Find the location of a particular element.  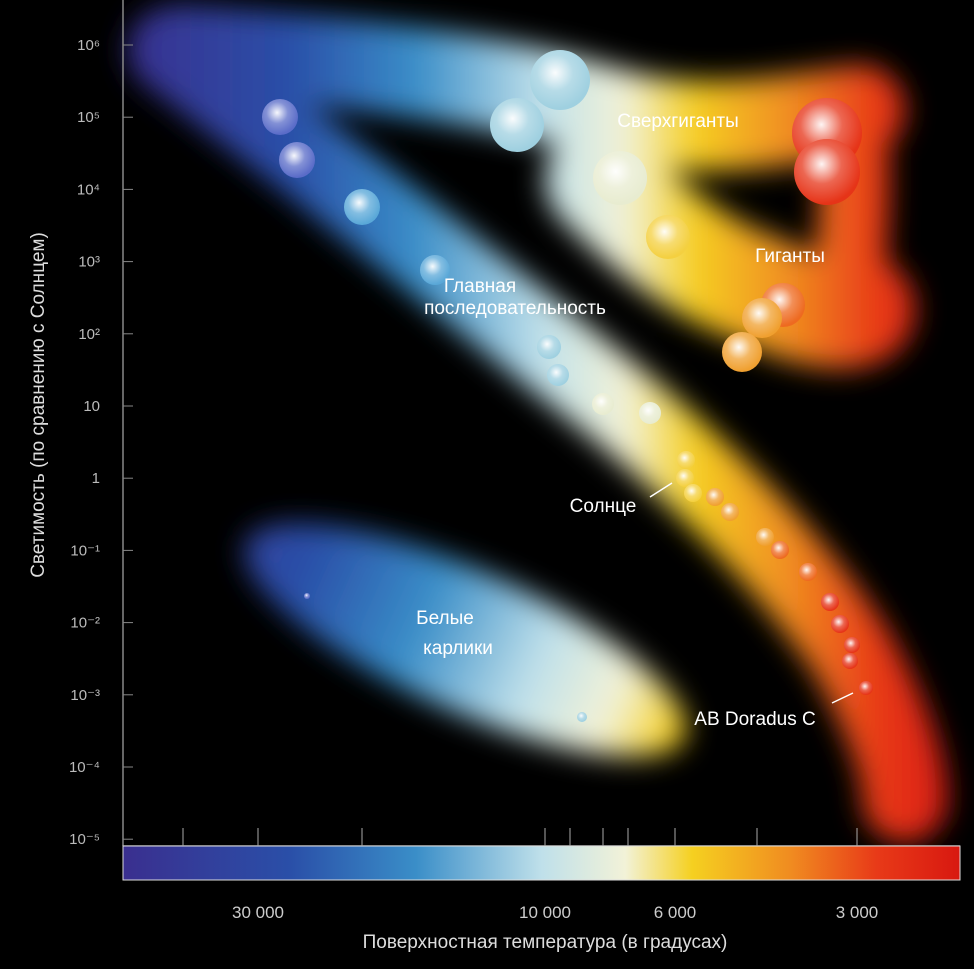

y-tick-label: 10² is located at coordinates (89, 334).